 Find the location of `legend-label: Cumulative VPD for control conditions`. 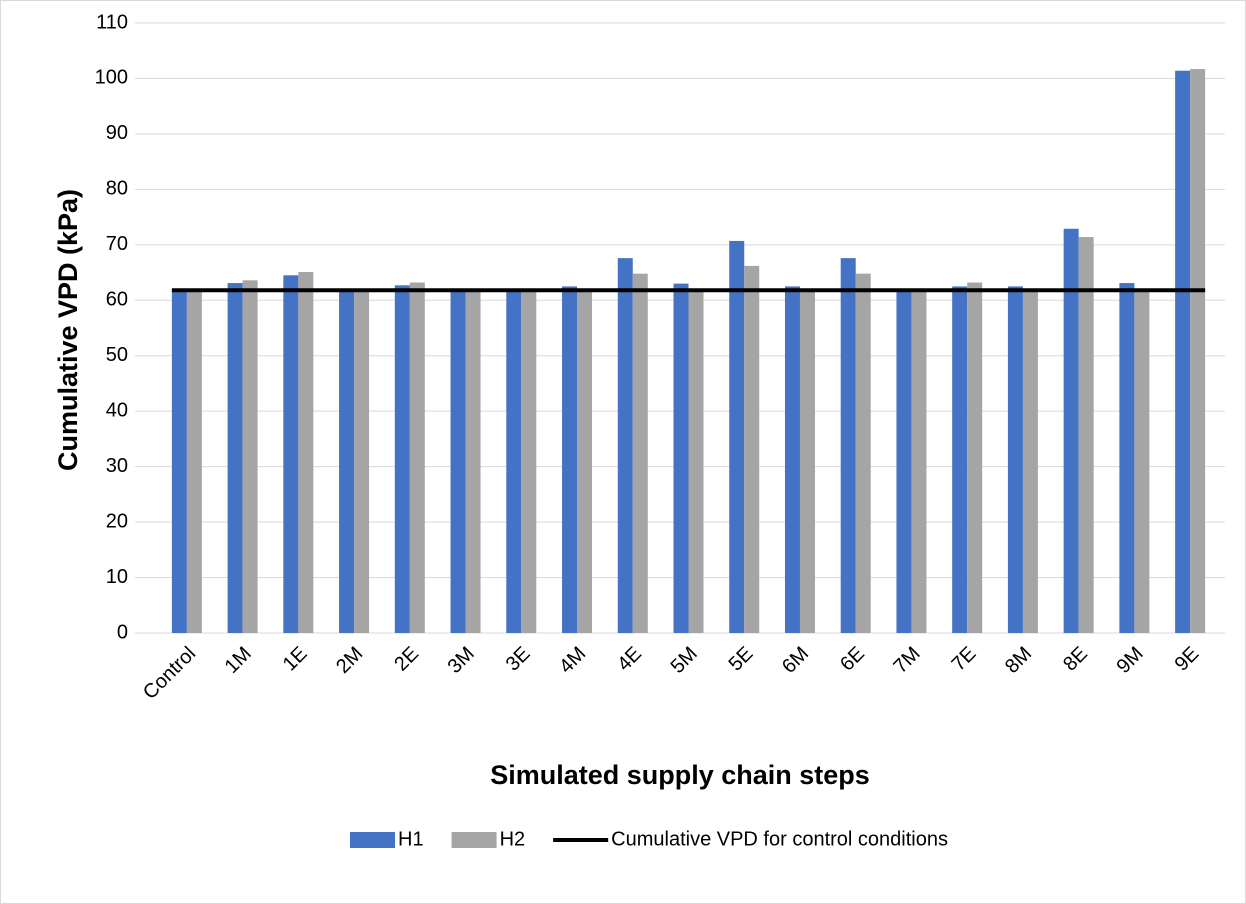

legend-label: Cumulative VPD for control conditions is located at coordinates (779, 839).